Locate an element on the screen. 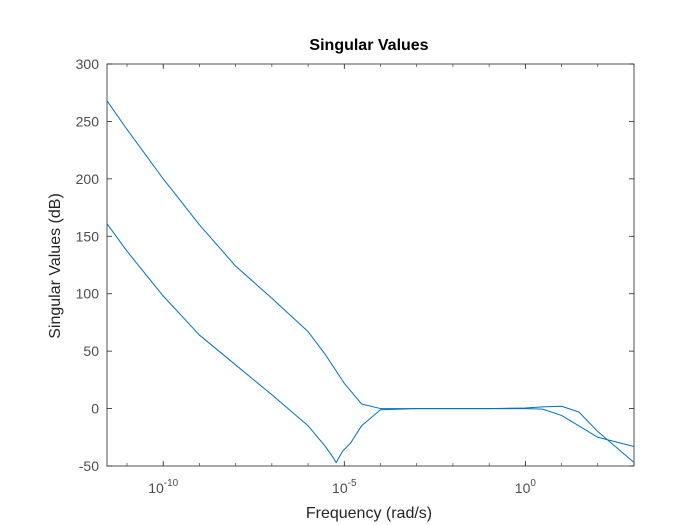 This screenshot has width=700, height=525. y-tick-label: 0 is located at coordinates (95, 409).